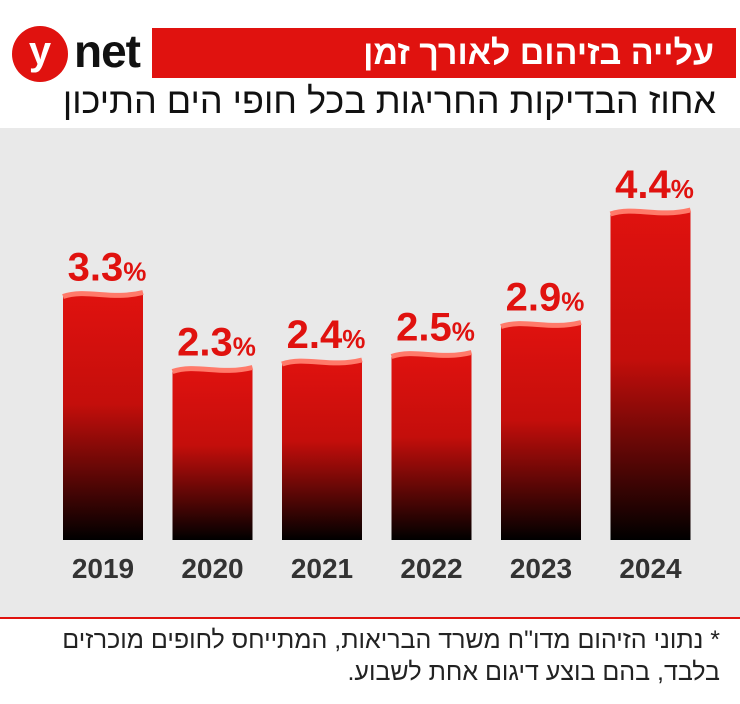  Describe the element at coordinates (212, 369) in the screenshot. I see `bar-crest-2020` at that location.